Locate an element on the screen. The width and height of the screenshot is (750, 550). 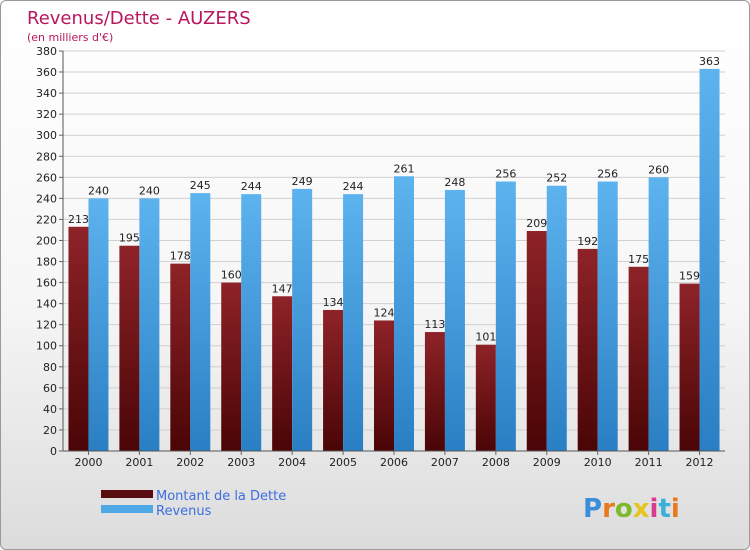
value-label-revenus-2012: 363 is located at coordinates (709, 61).